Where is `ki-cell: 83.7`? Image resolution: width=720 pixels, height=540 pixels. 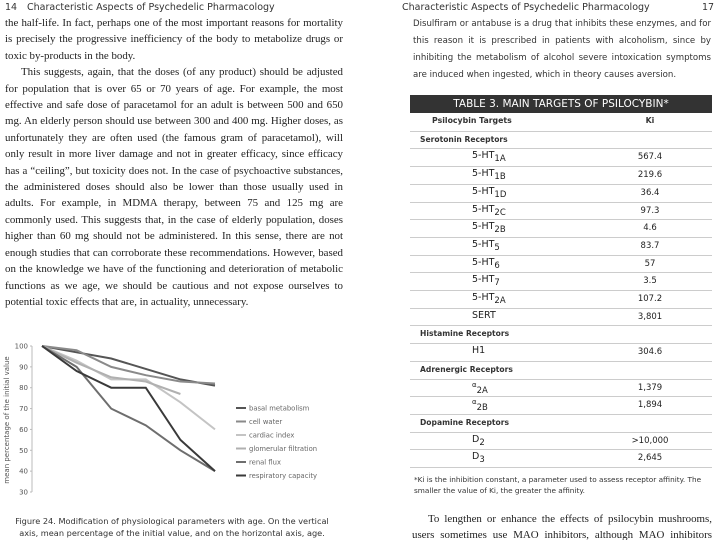 ki-cell: 83.7 is located at coordinates (650, 245).